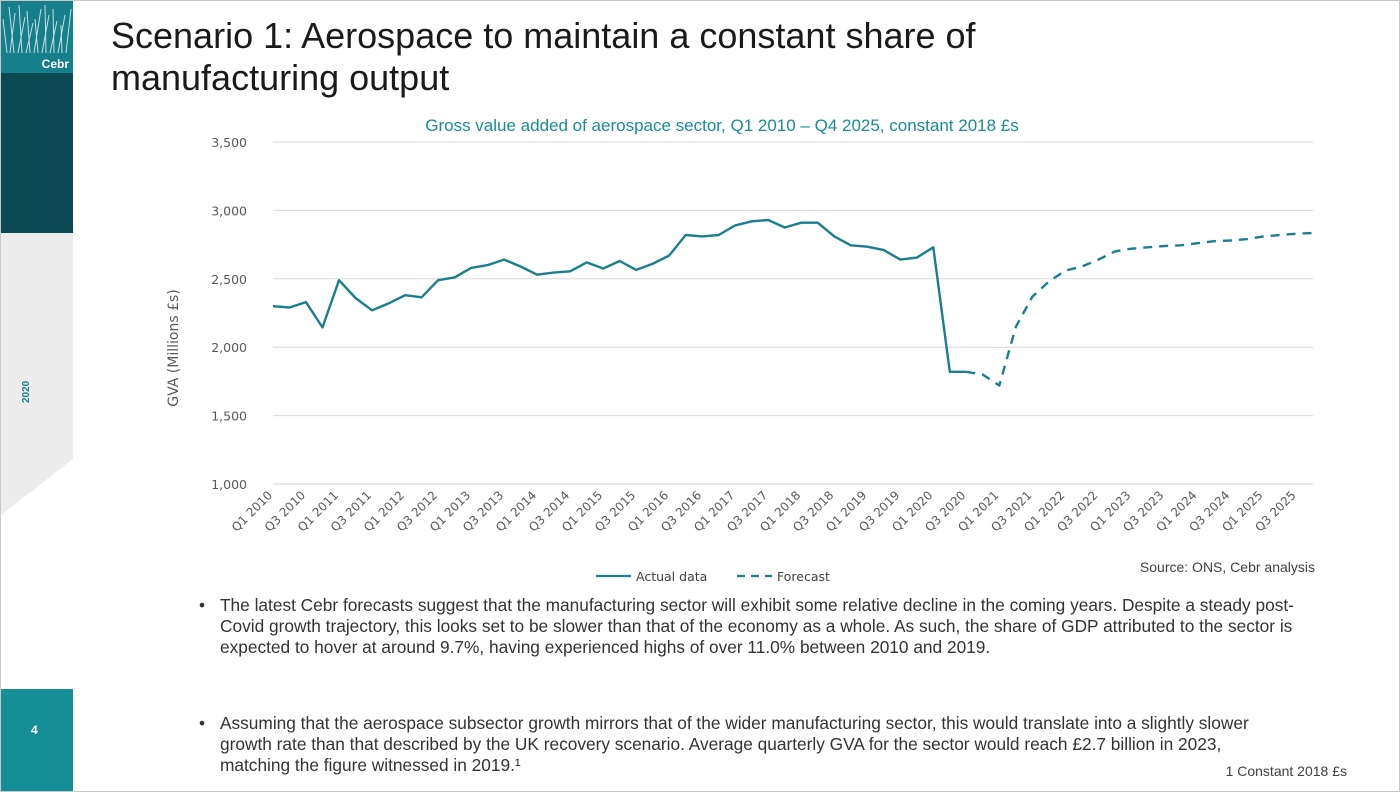  I want to click on y-tick-label: 3,500, so click(229, 142).